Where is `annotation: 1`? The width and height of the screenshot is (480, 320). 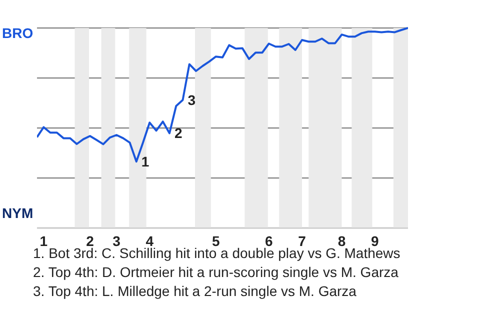
annotation: 1 is located at coordinates (145, 162).